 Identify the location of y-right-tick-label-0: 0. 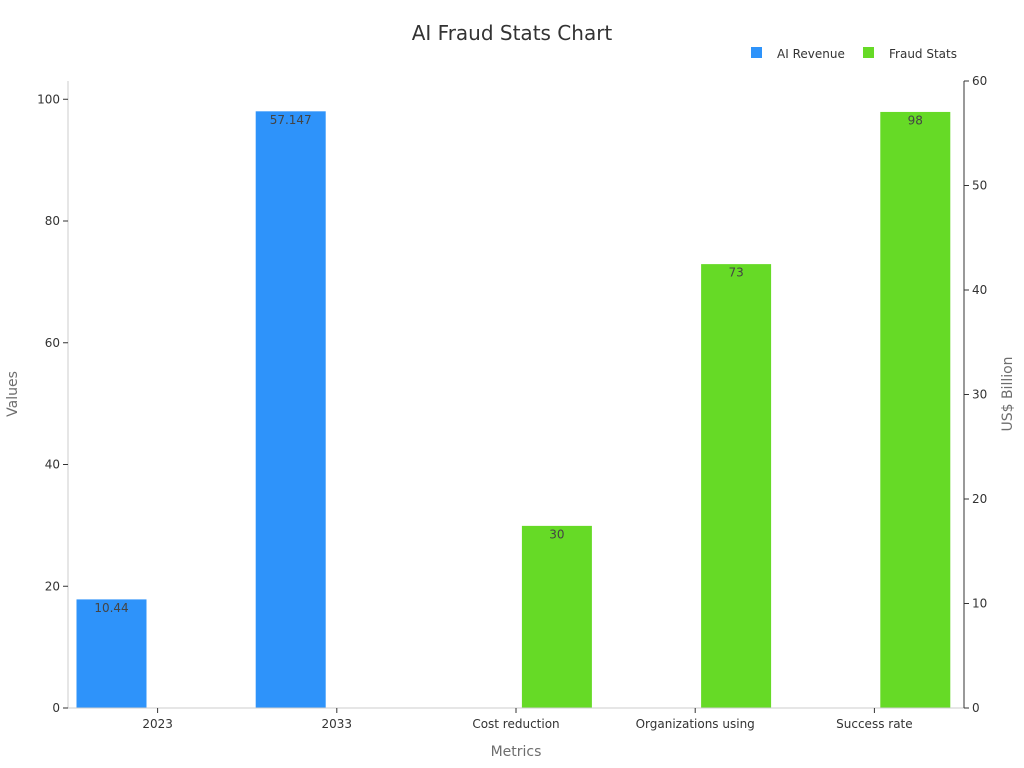
(976, 708).